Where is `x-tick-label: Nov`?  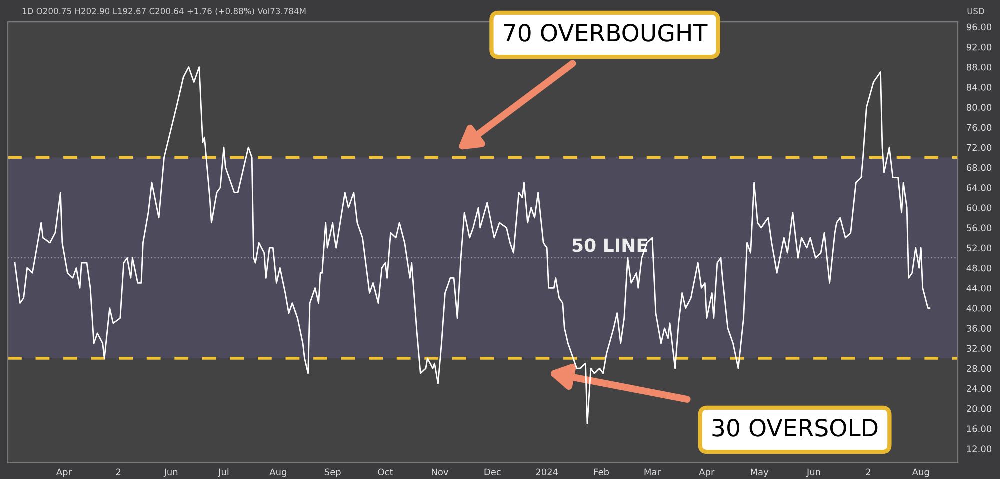
x-tick-label: Nov is located at coordinates (440, 472).